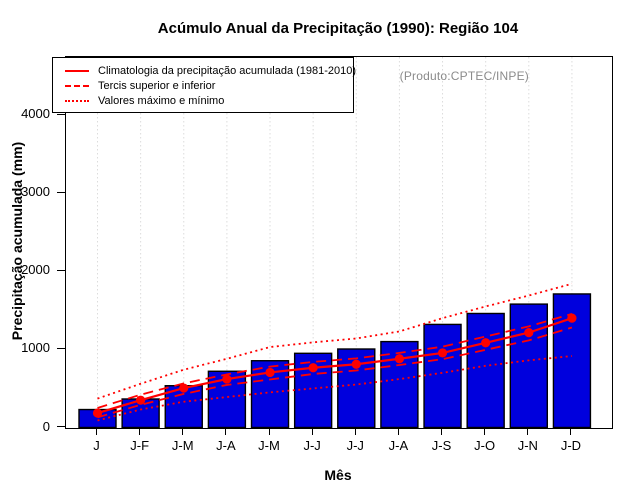  Describe the element at coordinates (157, 85) in the screenshot. I see `legend-label: Tercis superior e inferior` at that location.